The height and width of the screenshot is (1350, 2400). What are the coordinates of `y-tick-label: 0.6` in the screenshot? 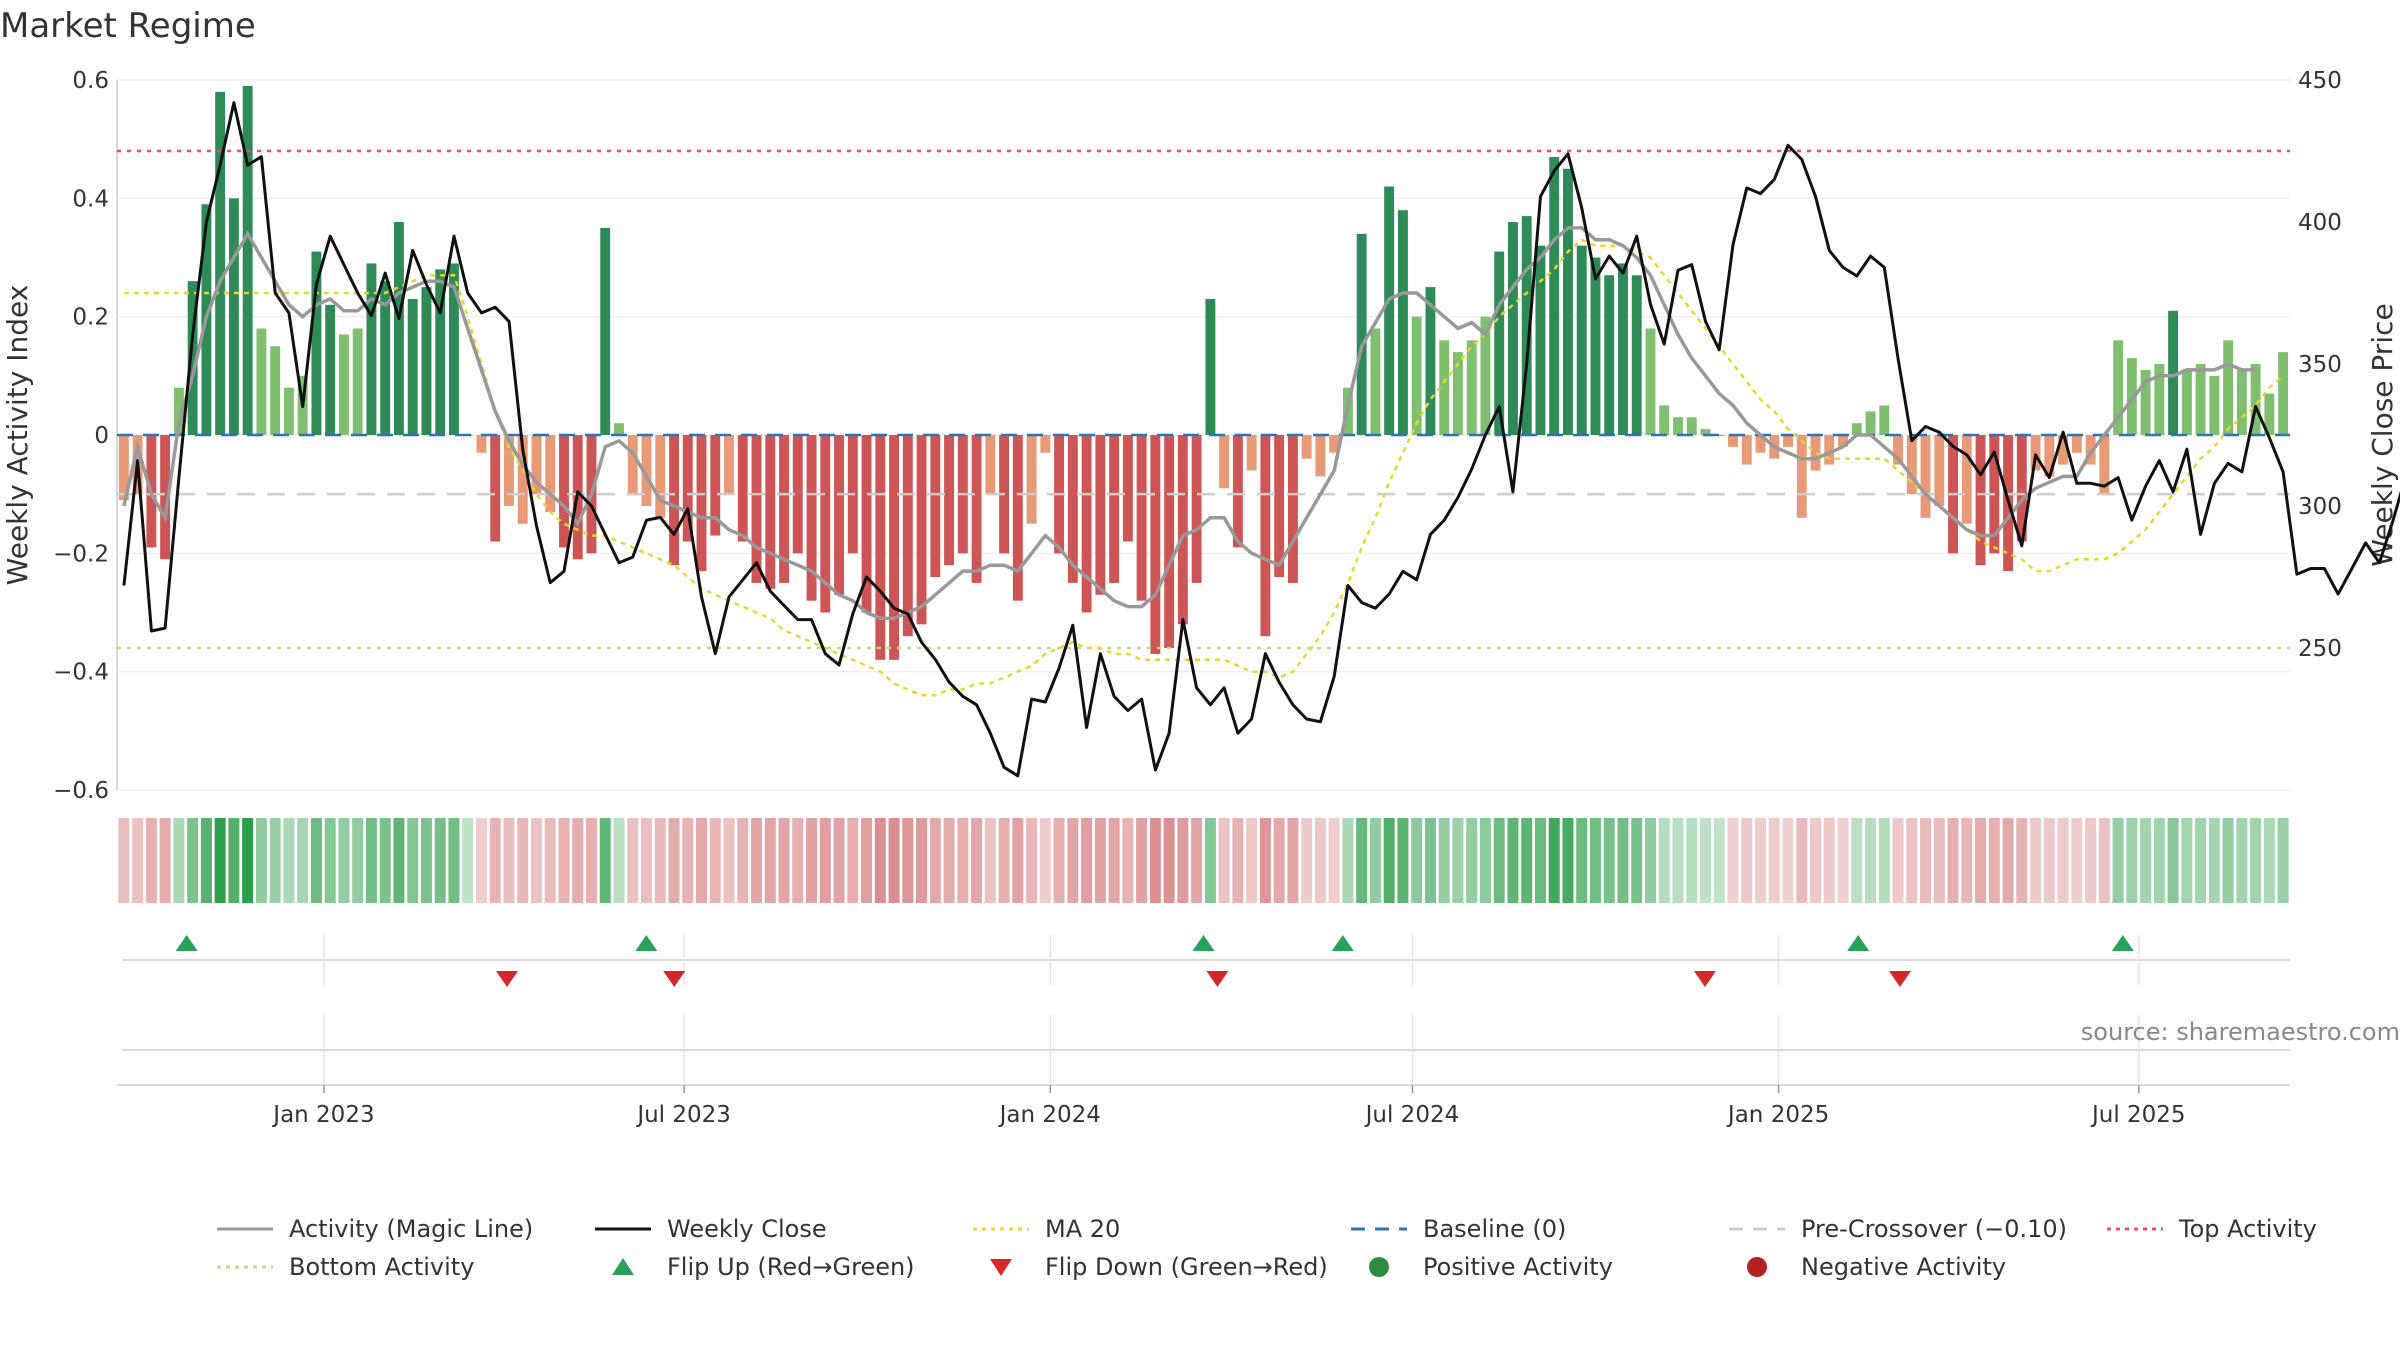 It's located at (90, 81).